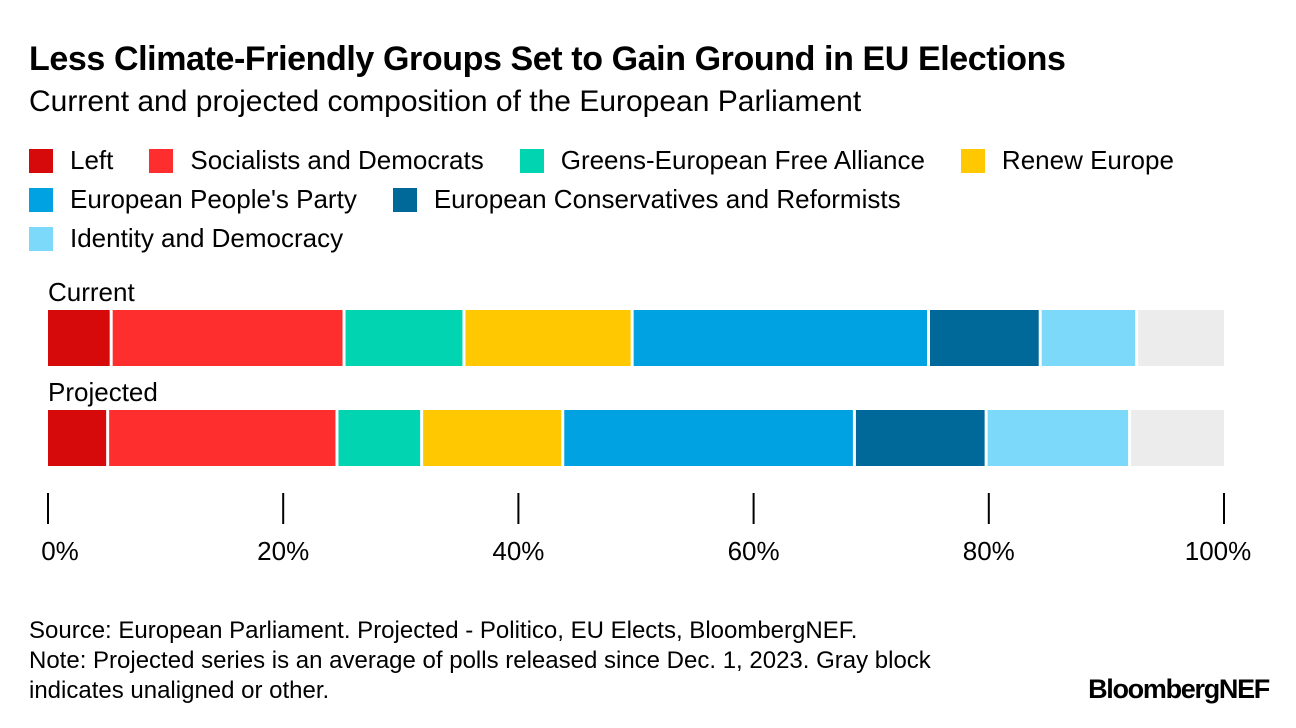 Image resolution: width=1296 pixels, height=728 pixels. Describe the element at coordinates (103, 392) in the screenshot. I see `row-label-projected: Projected` at that location.